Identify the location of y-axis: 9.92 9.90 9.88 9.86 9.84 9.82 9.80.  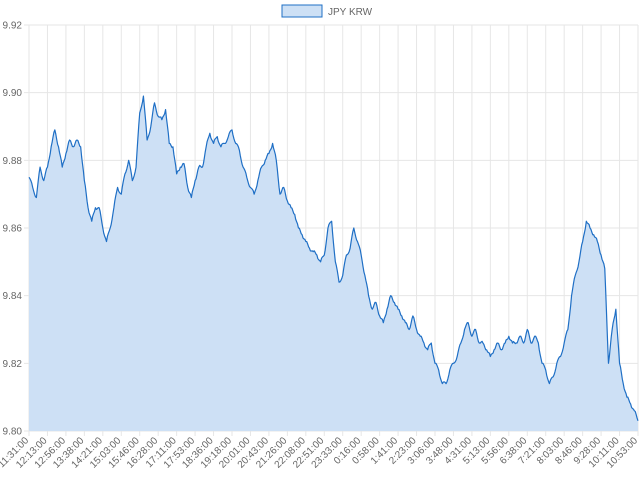
(13, 229).